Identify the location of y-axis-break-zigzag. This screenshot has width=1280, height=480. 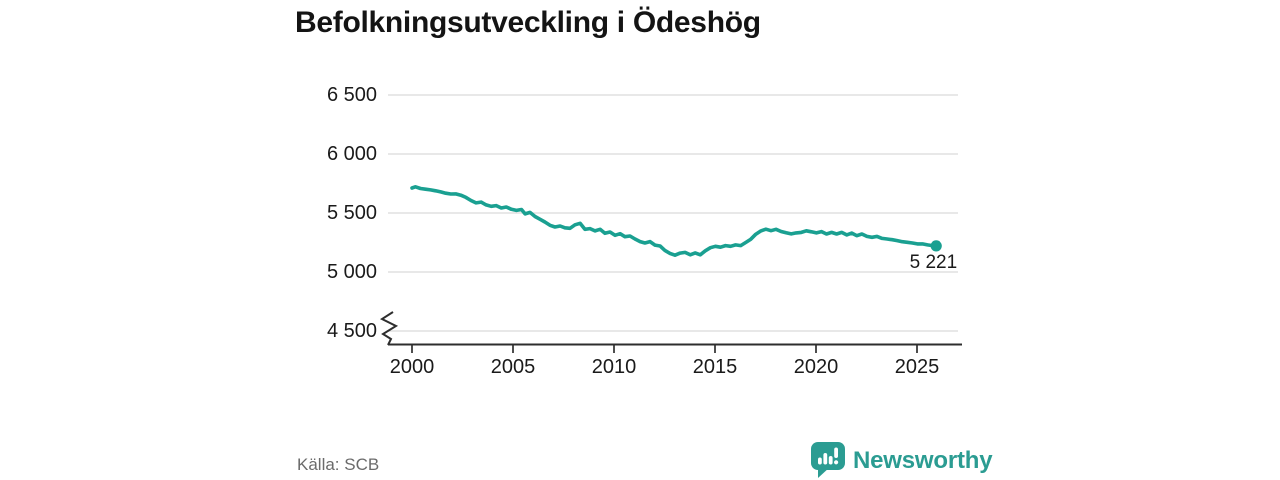
(389, 328).